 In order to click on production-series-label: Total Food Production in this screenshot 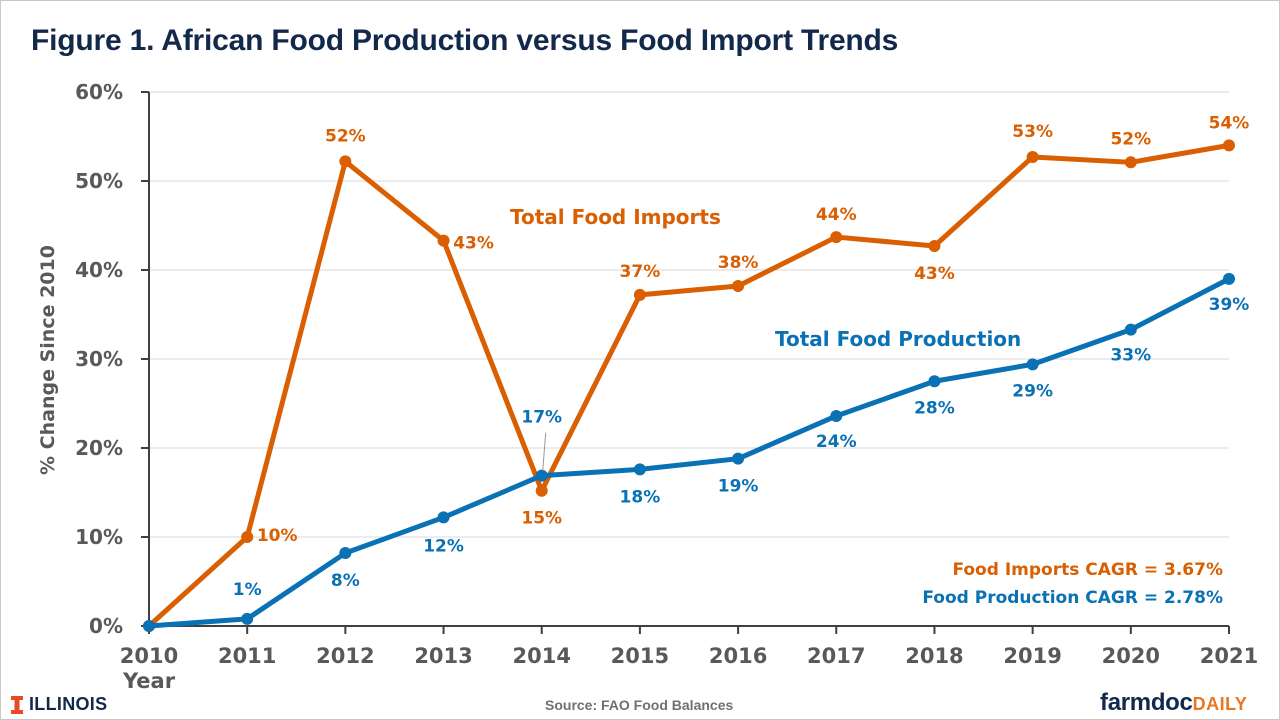, I will do `click(898, 339)`.